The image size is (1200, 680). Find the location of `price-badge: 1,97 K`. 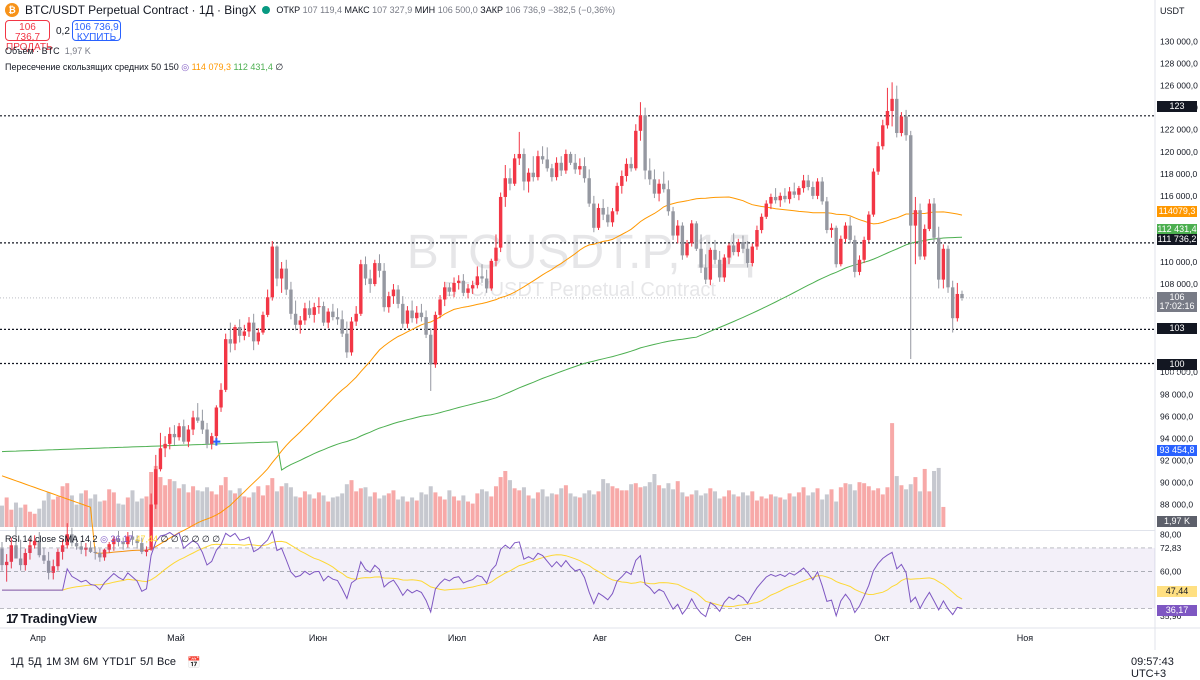

price-badge: 1,97 K is located at coordinates (1177, 521).